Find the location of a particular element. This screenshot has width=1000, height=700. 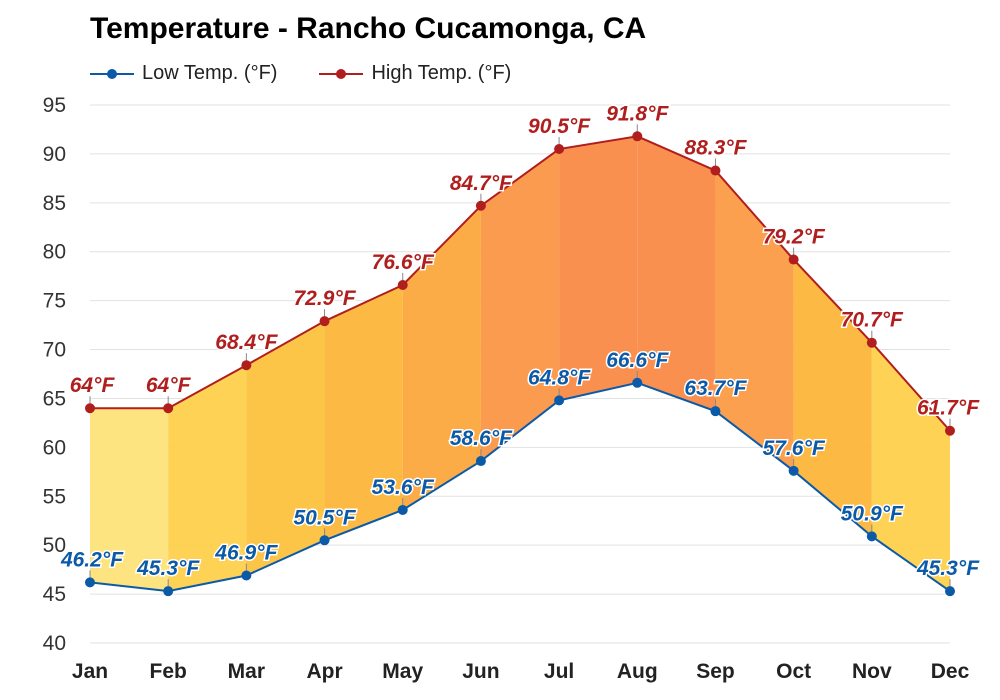

y-tick-label: 80 is located at coordinates (54, 252).